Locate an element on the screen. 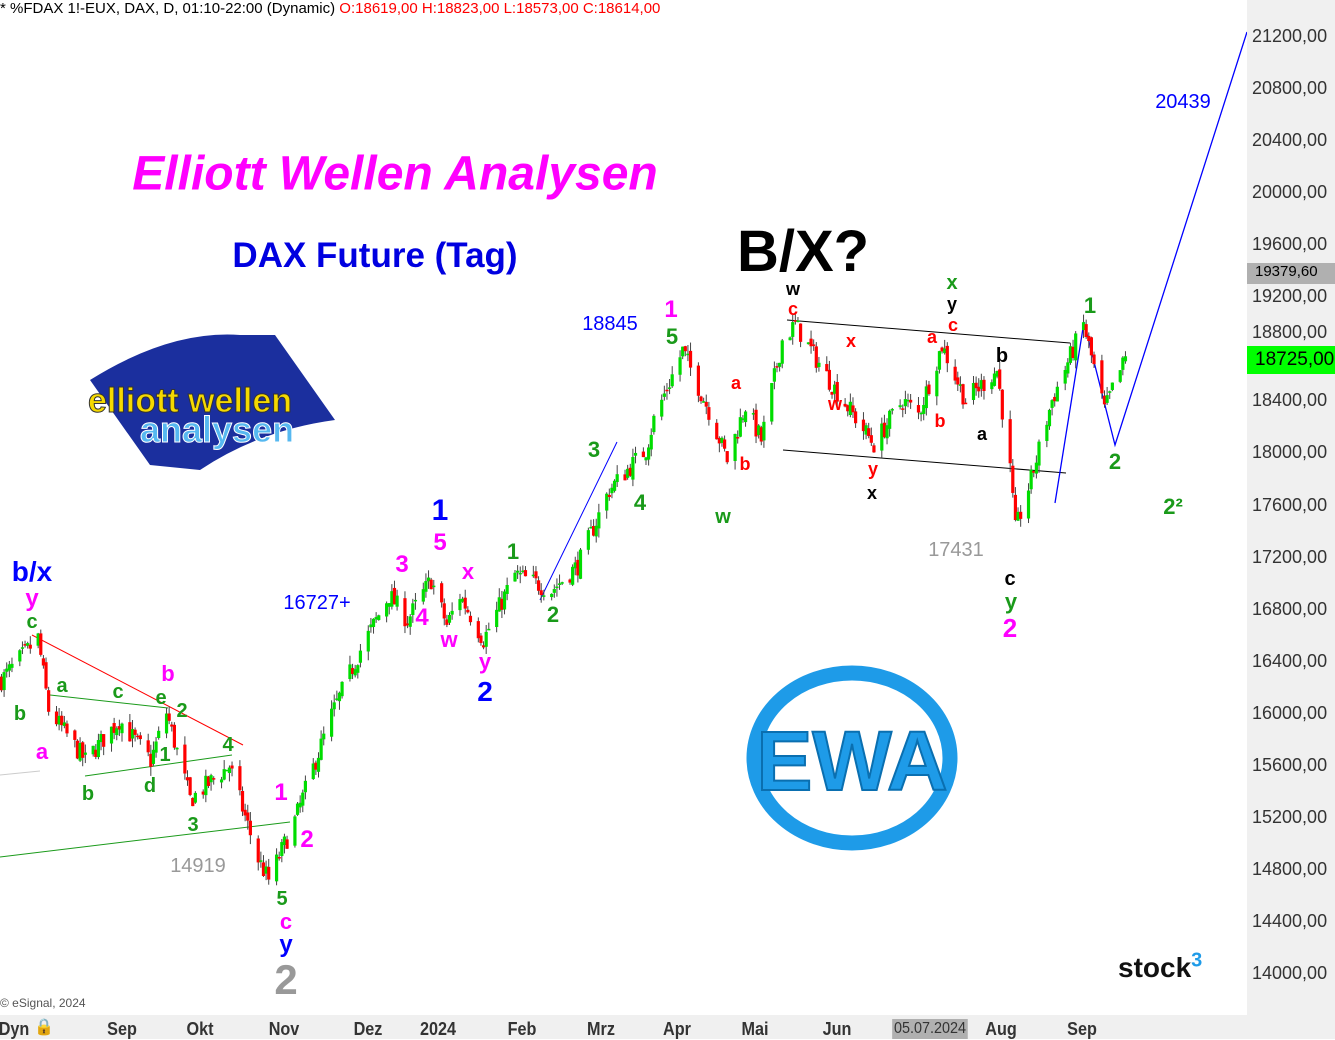 This screenshot has height=1040, width=1335. wave-label: b/x is located at coordinates (32, 571).